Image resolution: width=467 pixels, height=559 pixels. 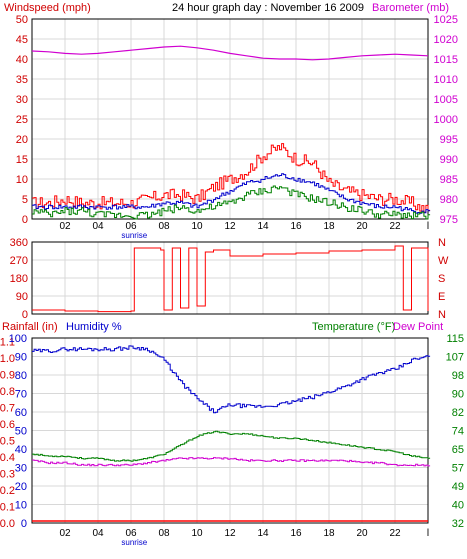 What do you see at coordinates (458, 413) in the screenshot?
I see `temperature-y-tick-label: 82` at bounding box center [458, 413].